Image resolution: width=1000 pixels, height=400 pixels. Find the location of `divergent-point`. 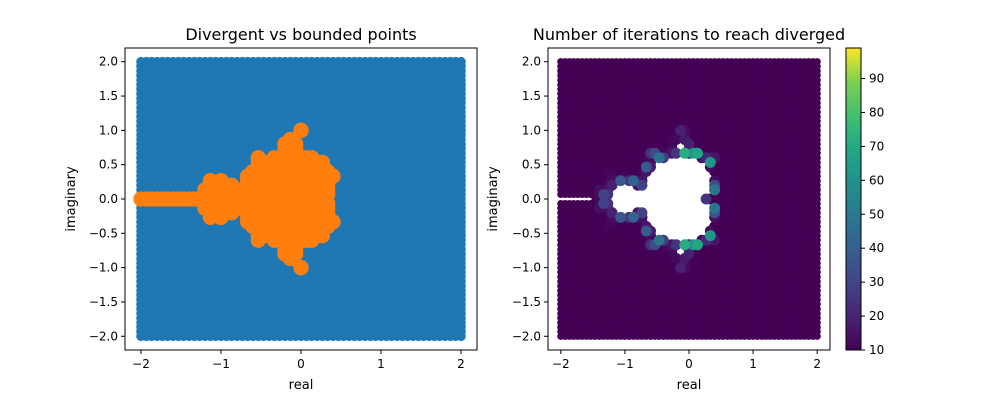

divergent-point is located at coordinates (461, 61).